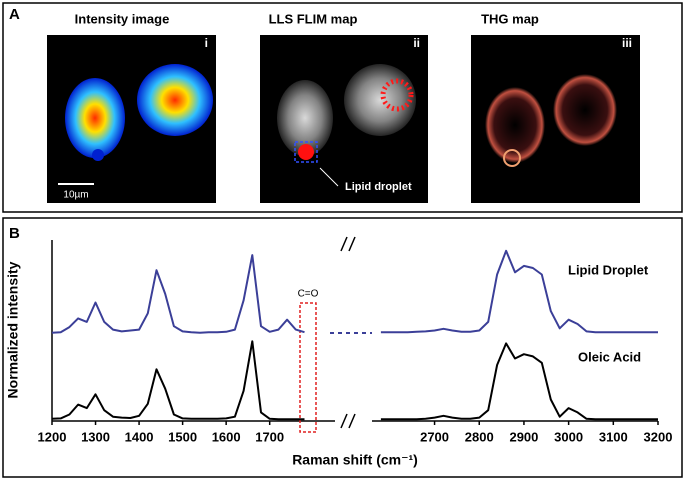  I want to click on image-tag: ii, so click(416, 43).